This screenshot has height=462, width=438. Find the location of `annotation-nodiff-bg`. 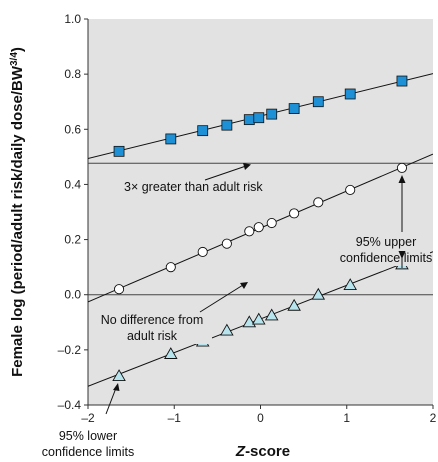

annotation-nodiff-bg is located at coordinates (152, 327).